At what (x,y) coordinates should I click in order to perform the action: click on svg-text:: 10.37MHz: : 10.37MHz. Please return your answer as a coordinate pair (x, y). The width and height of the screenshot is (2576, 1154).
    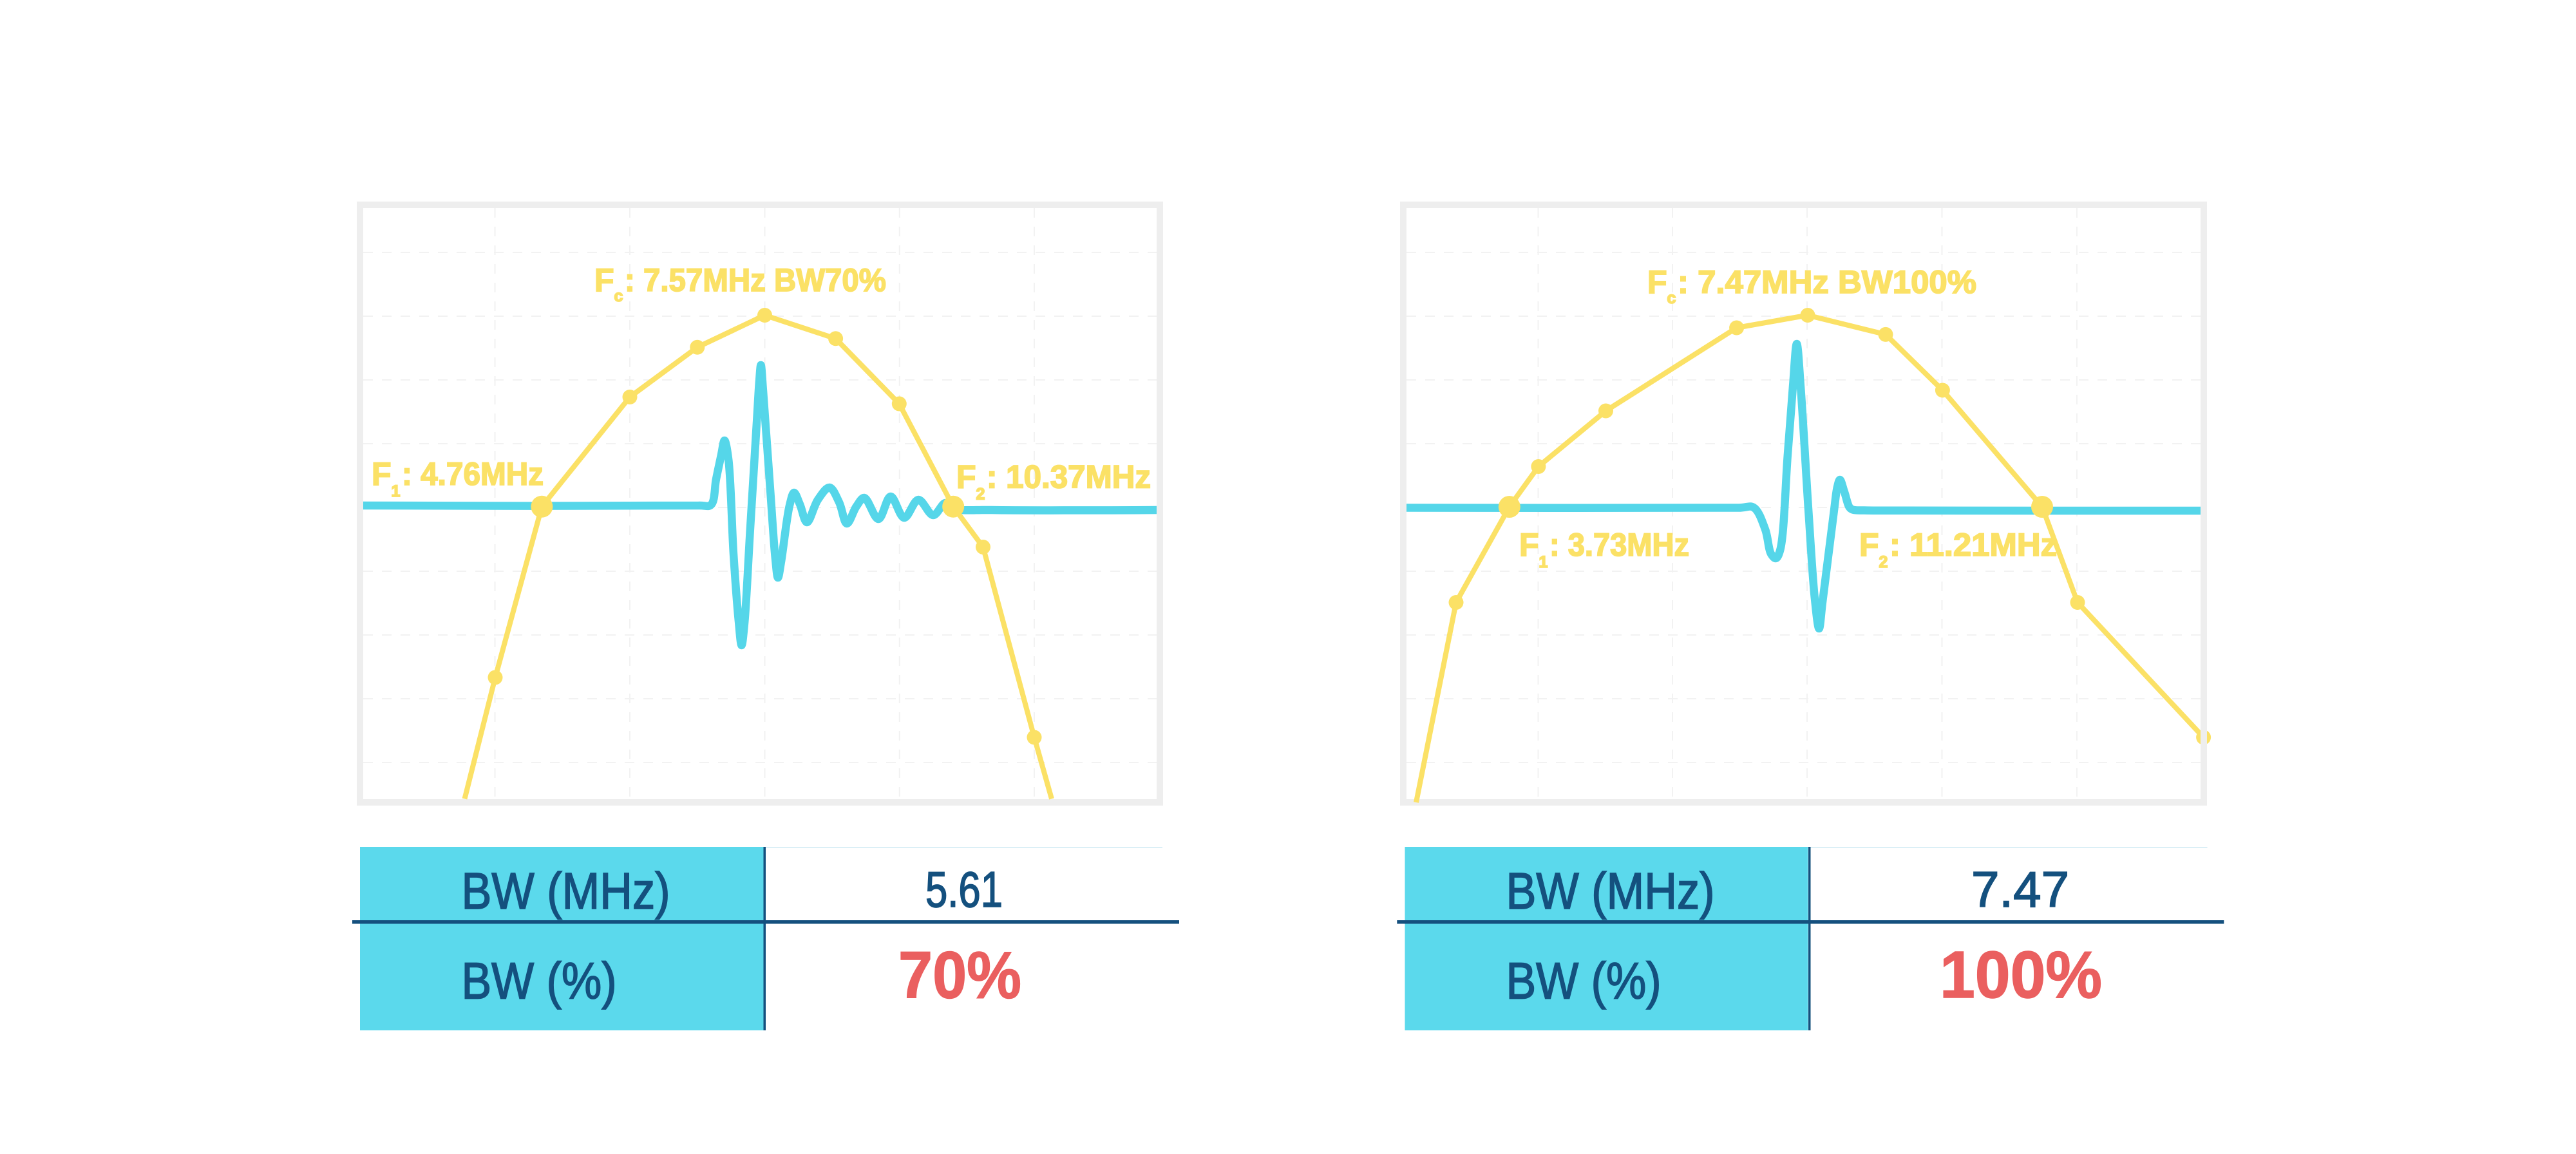
    Looking at the image, I should click on (1069, 477).